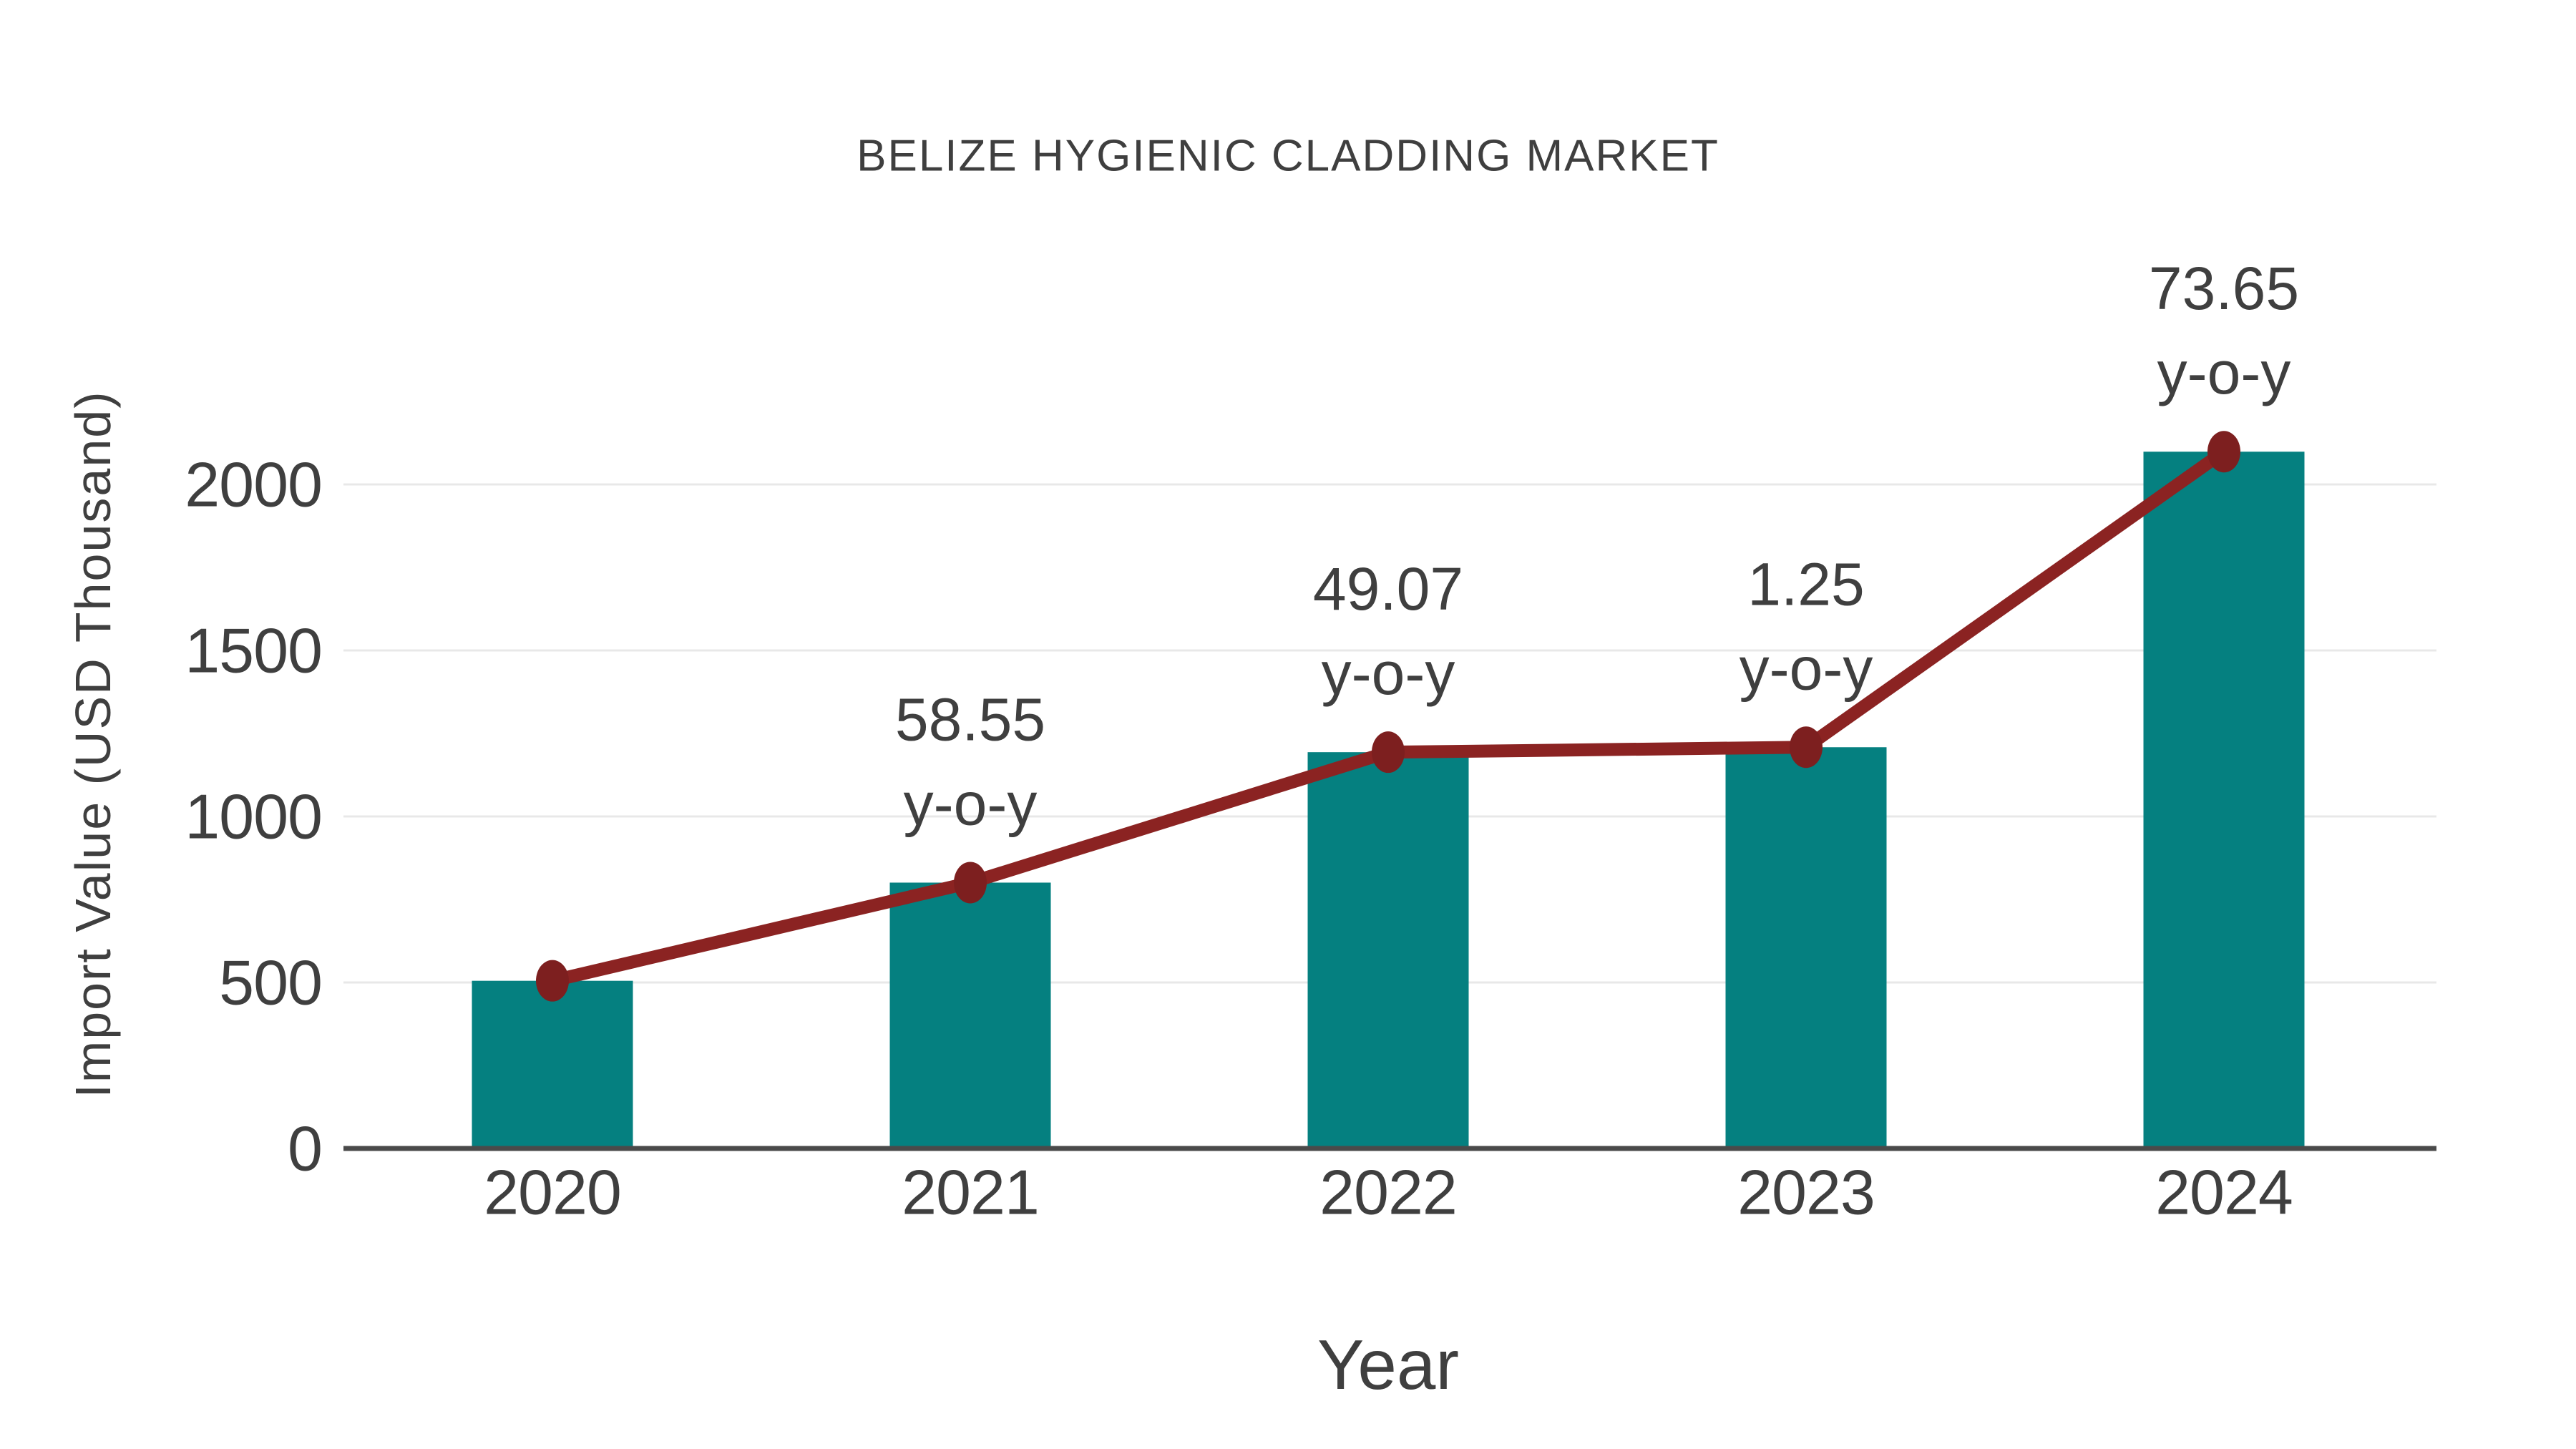  Describe the element at coordinates (1388, 1364) in the screenshot. I see `x-axis-title: Year` at that location.